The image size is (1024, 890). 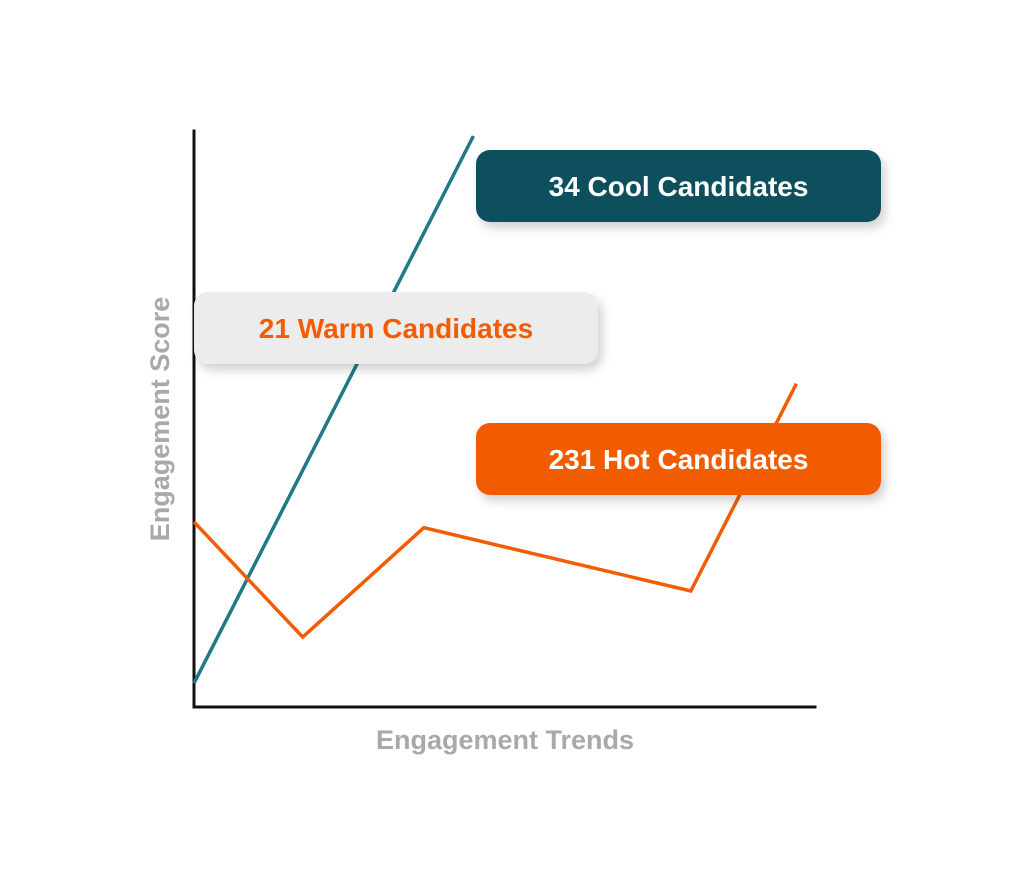 I want to click on x-axis-title: Engagement Trends, so click(x=505, y=740).